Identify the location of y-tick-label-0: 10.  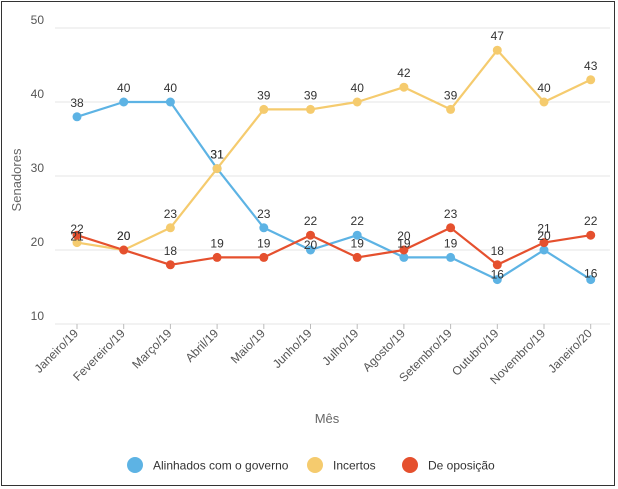
(38, 316).